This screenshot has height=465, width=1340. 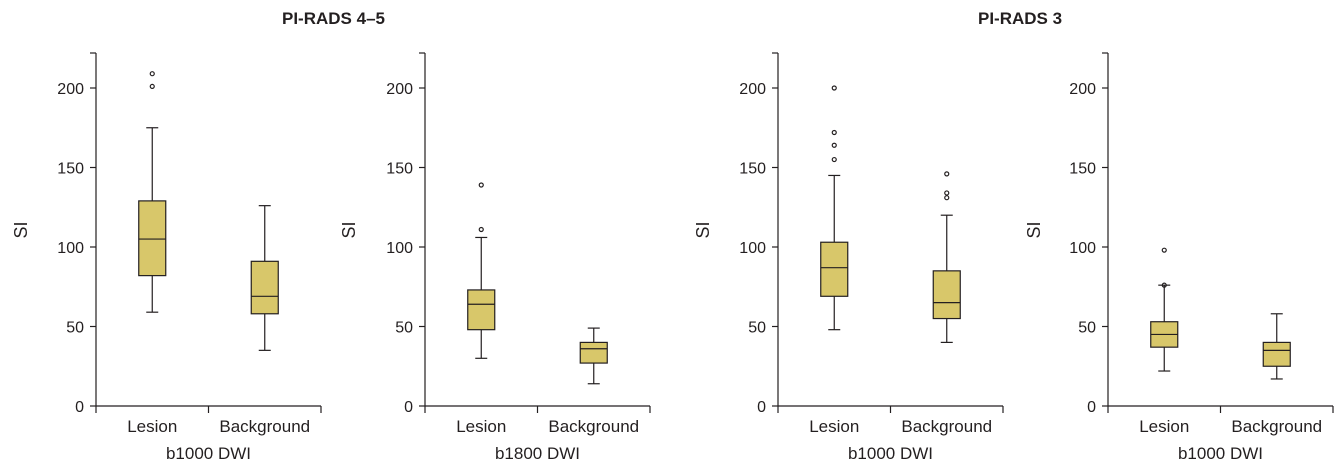 What do you see at coordinates (333, 18) in the screenshot?
I see `group-title-pirads-4-5: PI-RADS 4–5` at bounding box center [333, 18].